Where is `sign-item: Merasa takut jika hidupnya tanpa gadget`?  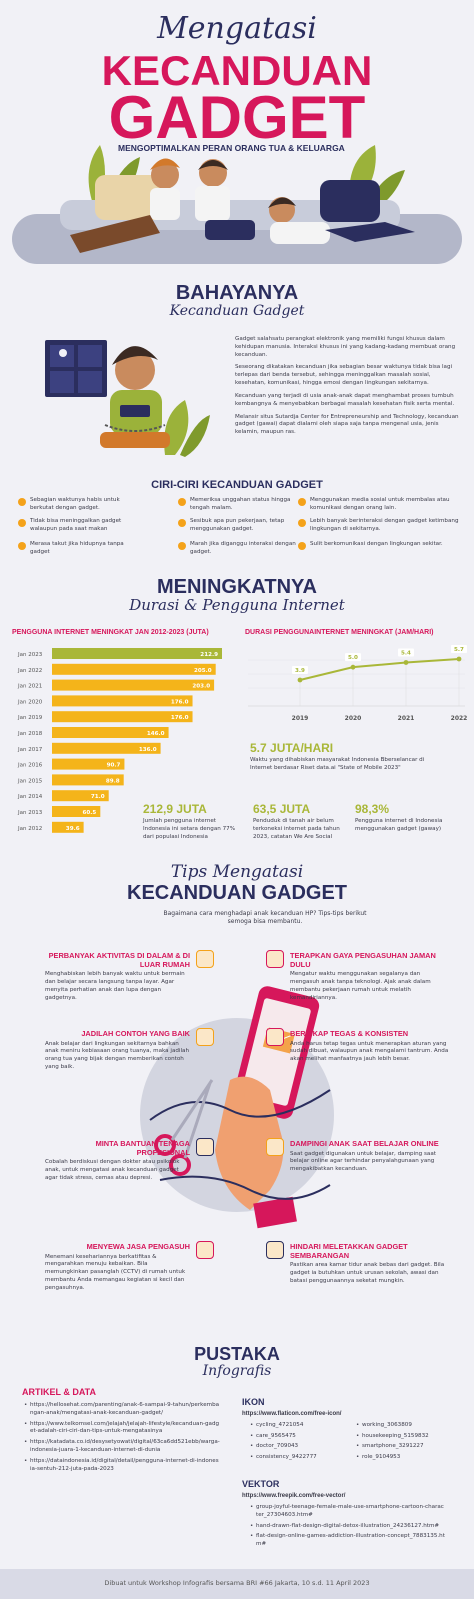 sign-item: Merasa takut jika hidupnya tanpa gadget is located at coordinates (77, 548).